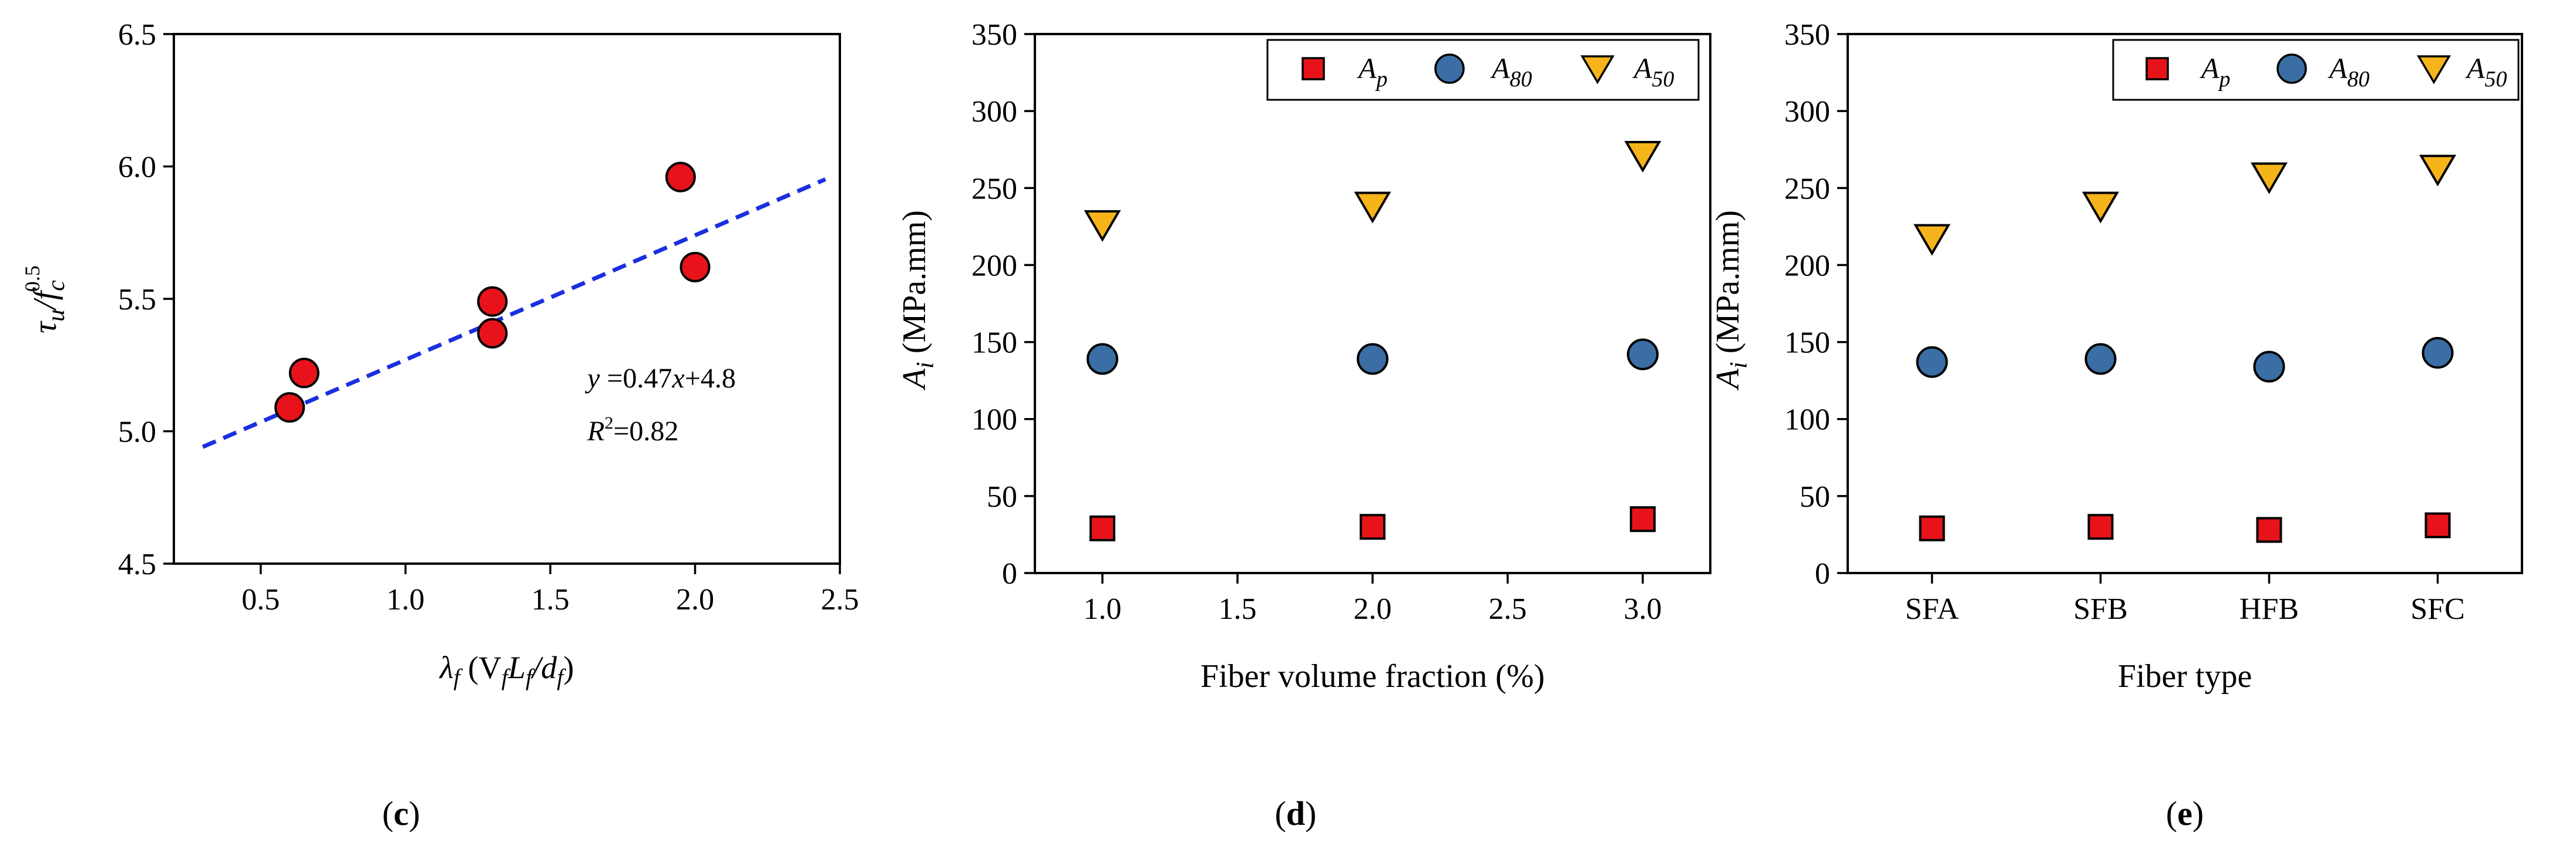 This screenshot has width=2576, height=849. Describe the element at coordinates (840, 599) in the screenshot. I see `panel-c-x-tick-label: 2.5` at that location.